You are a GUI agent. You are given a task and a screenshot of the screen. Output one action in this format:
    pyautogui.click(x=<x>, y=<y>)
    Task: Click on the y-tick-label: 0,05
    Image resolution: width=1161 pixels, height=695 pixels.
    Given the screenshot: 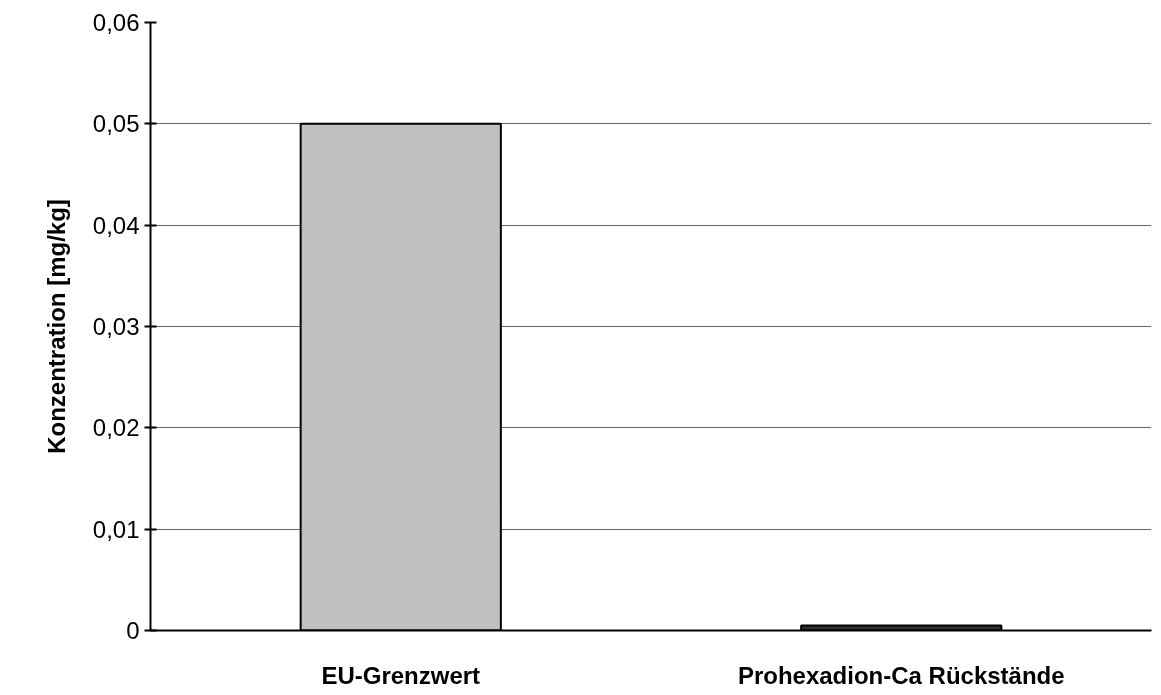 What is the action you would take?
    pyautogui.click(x=116, y=124)
    